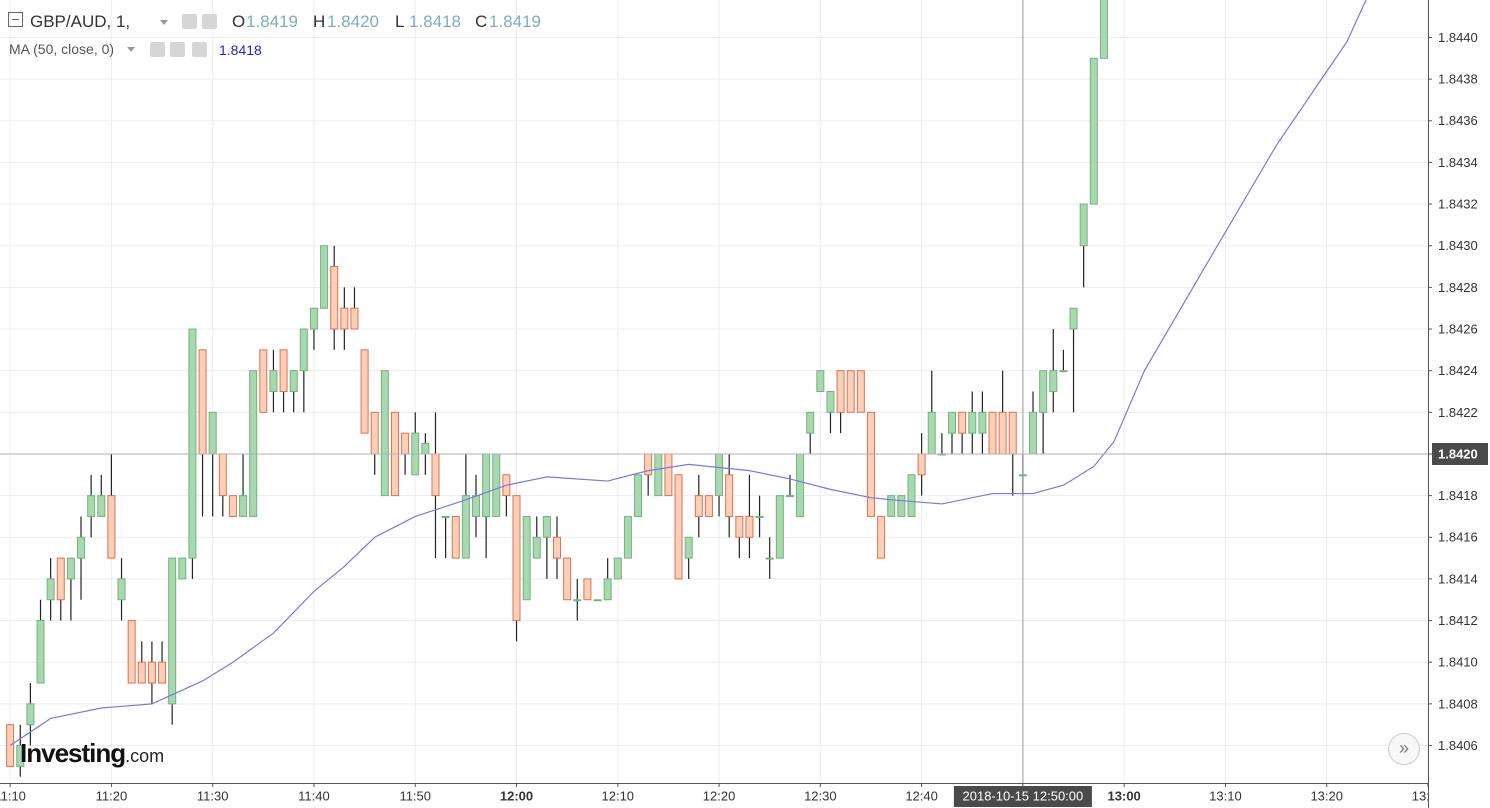 Image resolution: width=1490 pixels, height=808 pixels. What do you see at coordinates (1458, 703) in the screenshot?
I see `y-tick-label: 1.8408` at bounding box center [1458, 703].